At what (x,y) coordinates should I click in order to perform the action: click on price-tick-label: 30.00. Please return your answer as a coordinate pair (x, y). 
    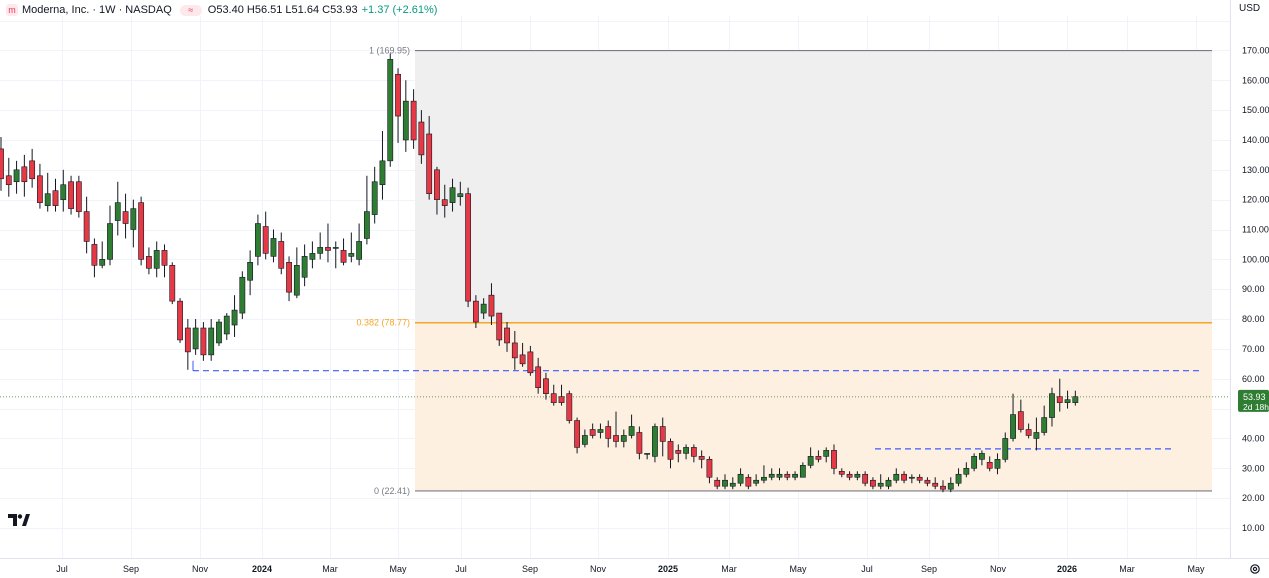
    Looking at the image, I should click on (1253, 468).